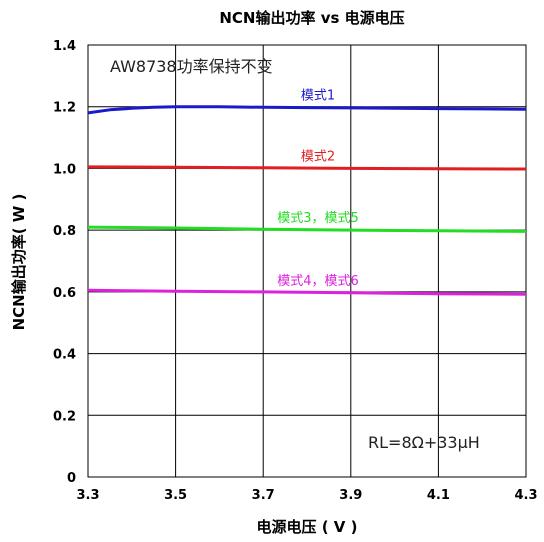 This screenshot has width=544, height=542. What do you see at coordinates (64, 169) in the screenshot?
I see `y-tick-label: 1.0` at bounding box center [64, 169].